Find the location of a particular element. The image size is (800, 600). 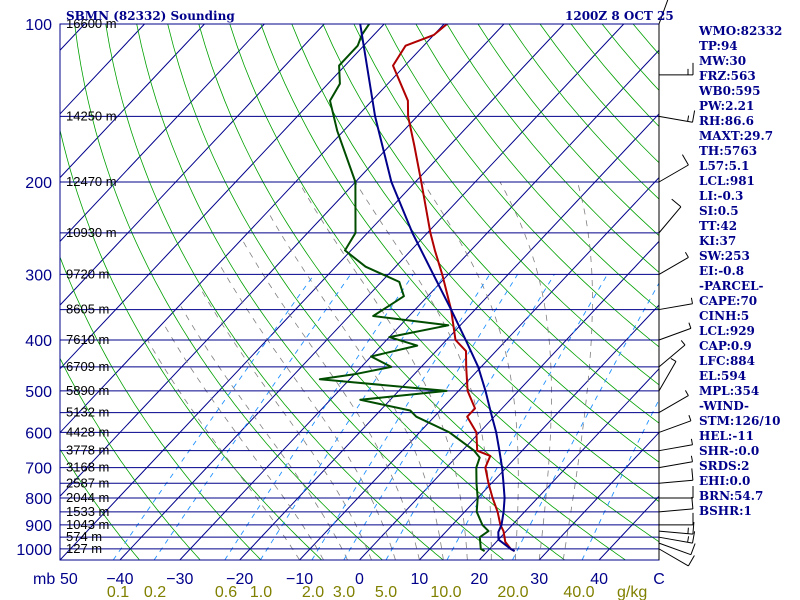

mixing-ratio-label: 3.0 is located at coordinates (344, 592).